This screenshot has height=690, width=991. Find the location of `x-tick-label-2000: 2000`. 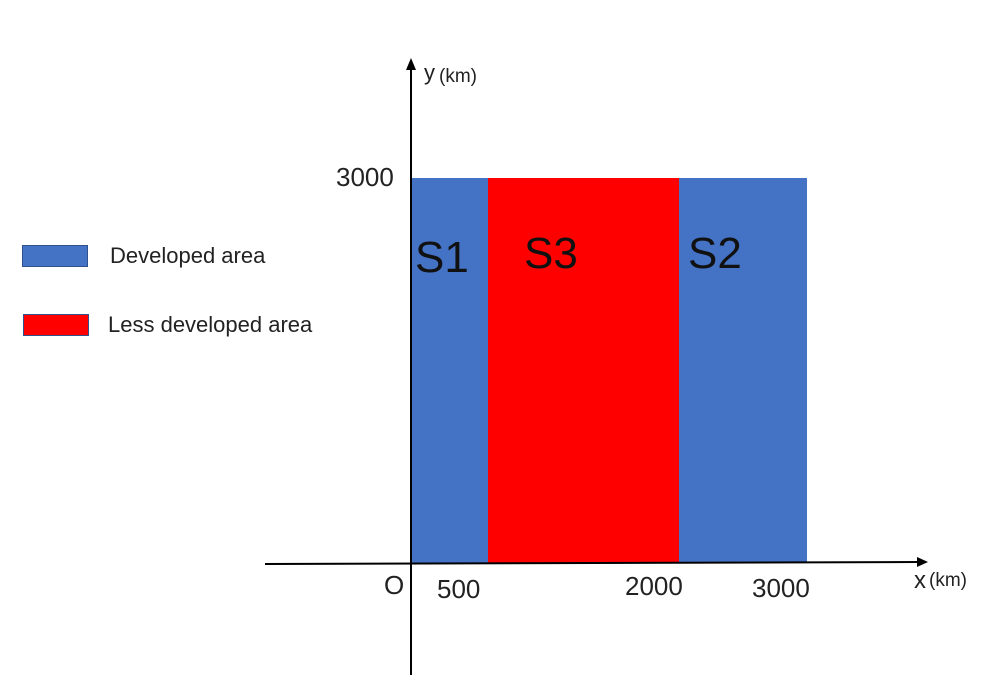

x-tick-label-2000: 2000 is located at coordinates (654, 586).